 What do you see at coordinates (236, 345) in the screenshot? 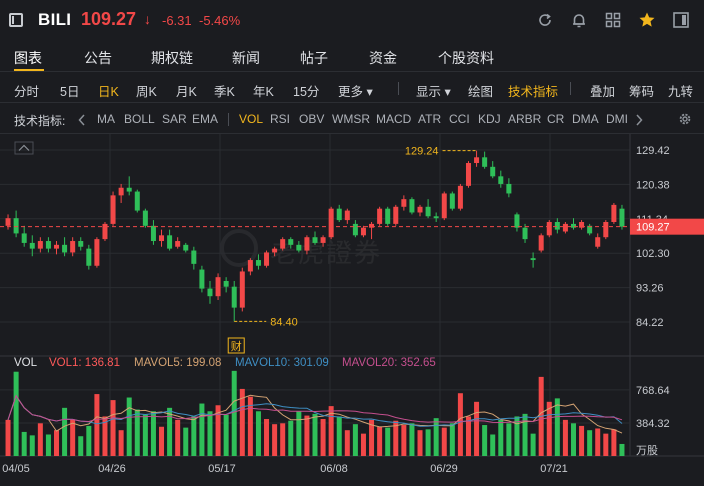
I see `earnings-badge: 财` at bounding box center [236, 345].